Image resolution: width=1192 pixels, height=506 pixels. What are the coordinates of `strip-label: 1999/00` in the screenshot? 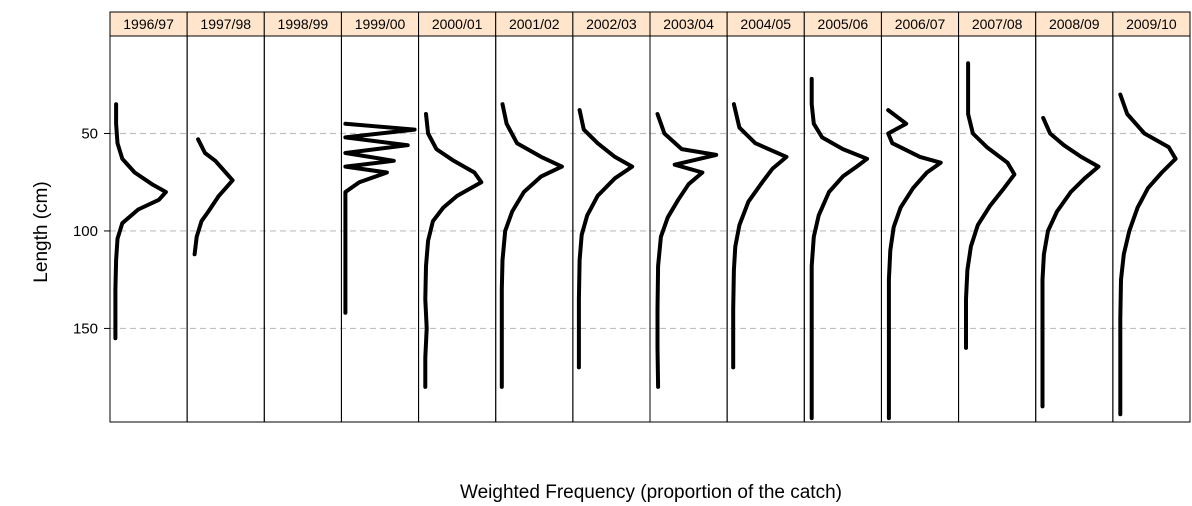 It's located at (380, 24).